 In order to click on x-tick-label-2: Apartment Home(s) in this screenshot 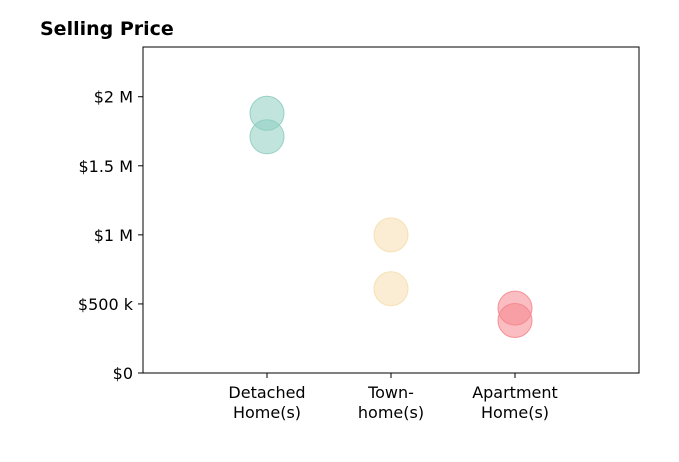, I will do `click(515, 402)`.